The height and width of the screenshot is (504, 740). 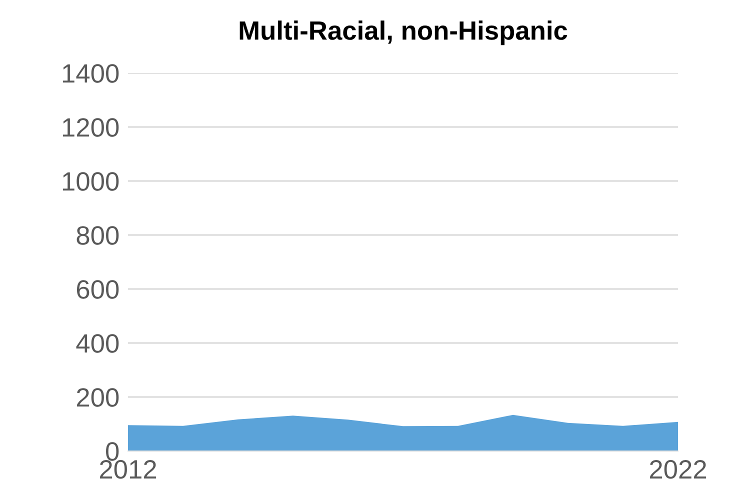 I want to click on chart-title: Multi-Racial, non-Hispanic, so click(x=404, y=33).